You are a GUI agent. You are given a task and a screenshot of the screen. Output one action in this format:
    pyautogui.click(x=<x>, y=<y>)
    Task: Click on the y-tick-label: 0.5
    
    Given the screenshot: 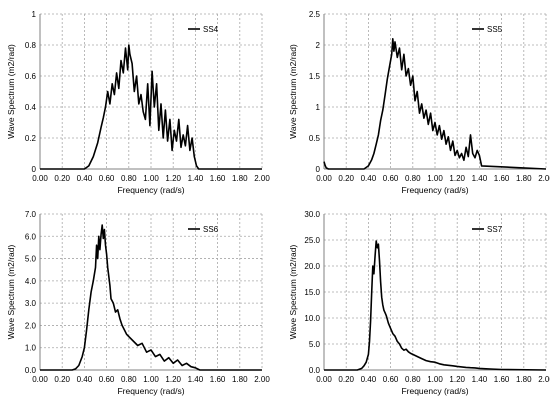 What is the action you would take?
    pyautogui.click(x=315, y=138)
    